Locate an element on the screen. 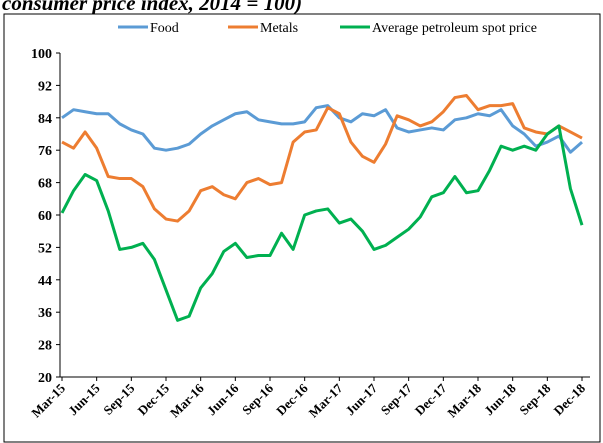  x-tick-label: Dec-18 is located at coordinates (569, 399).